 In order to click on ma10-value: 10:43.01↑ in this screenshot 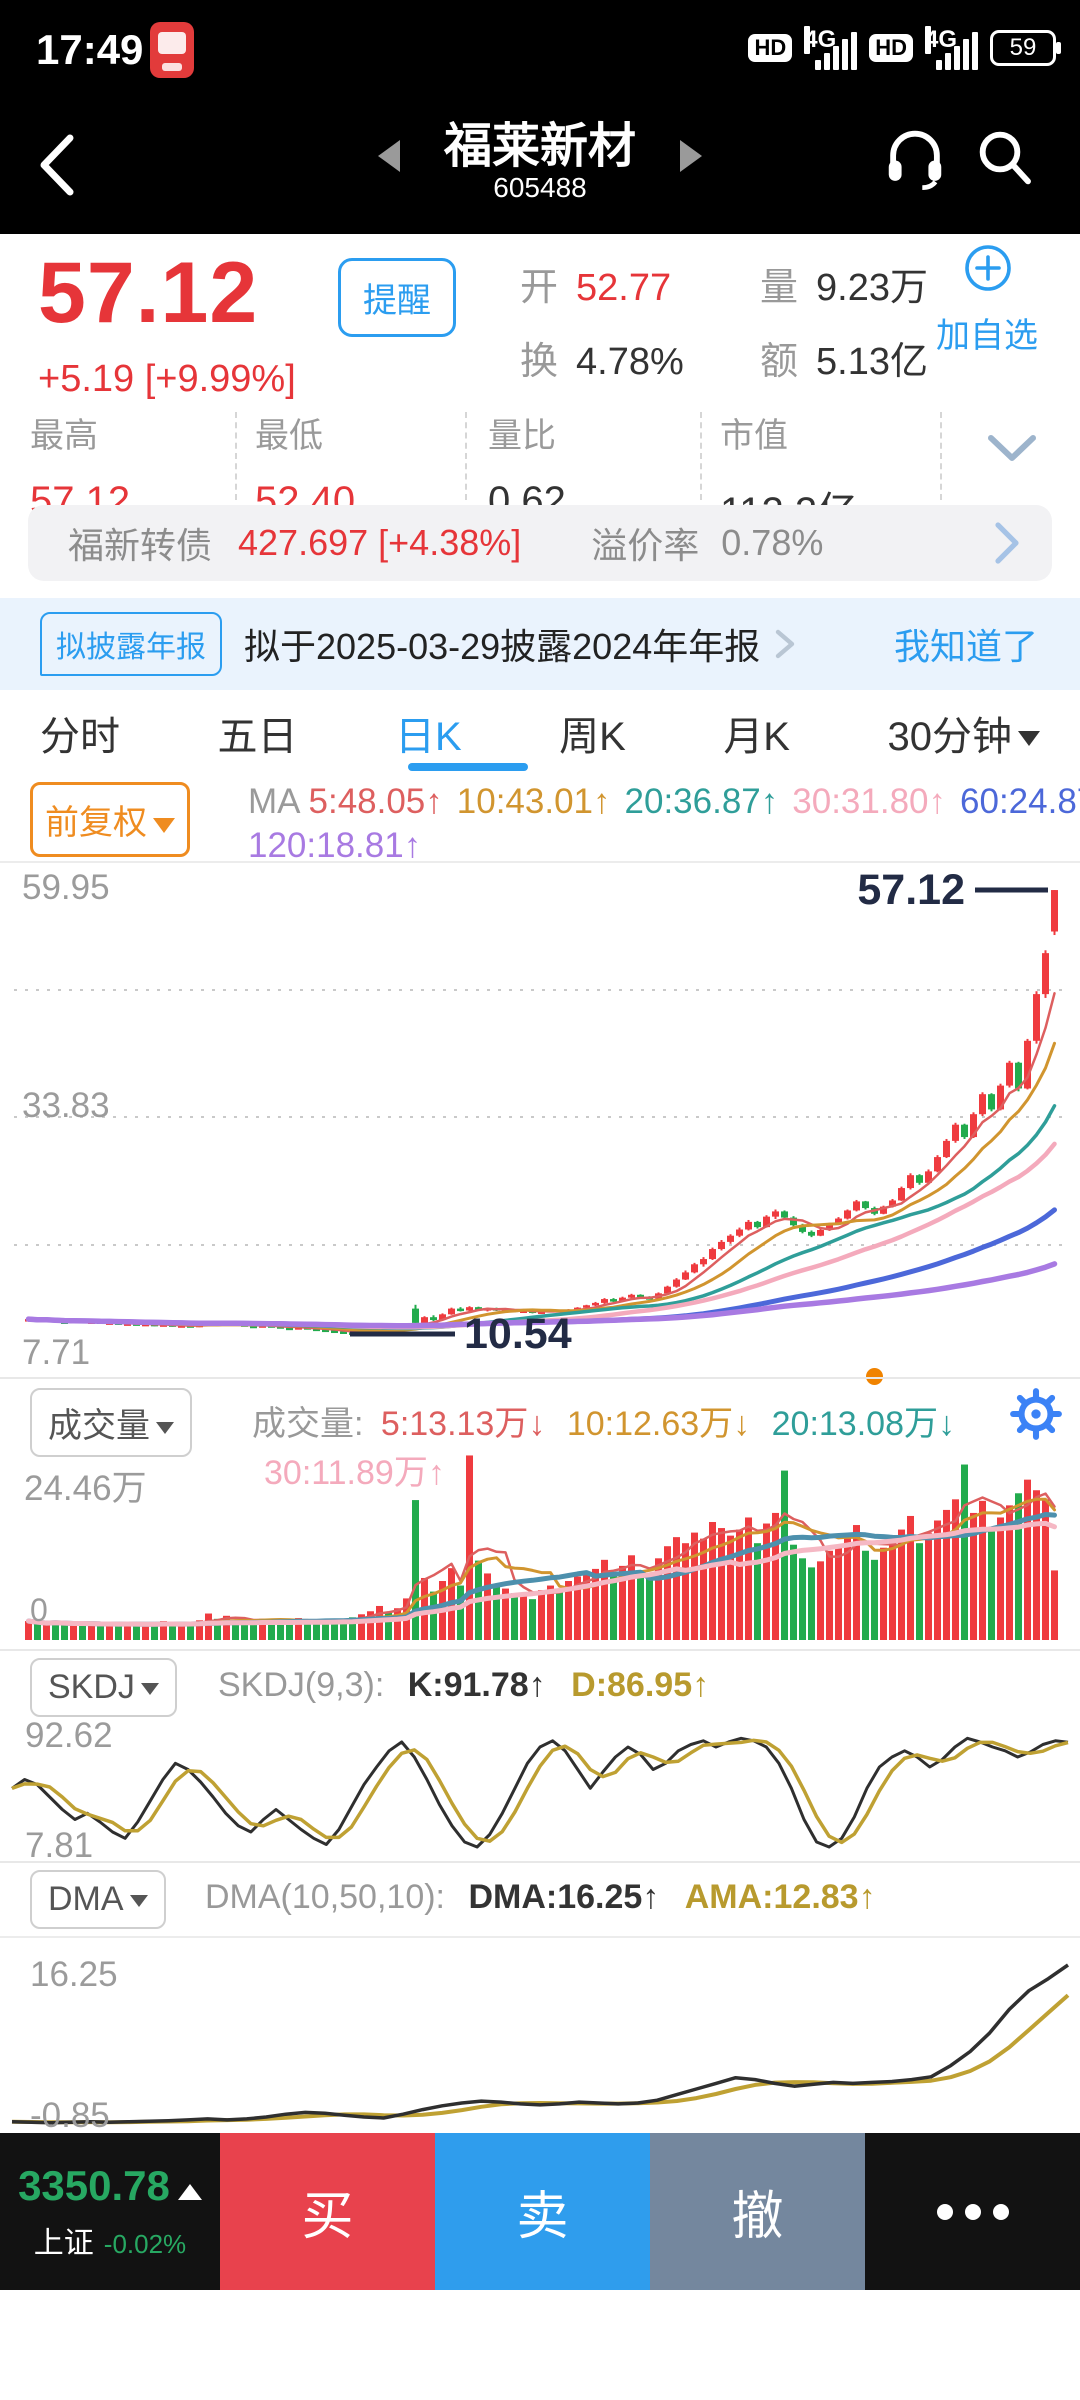, I will do `click(533, 801)`.